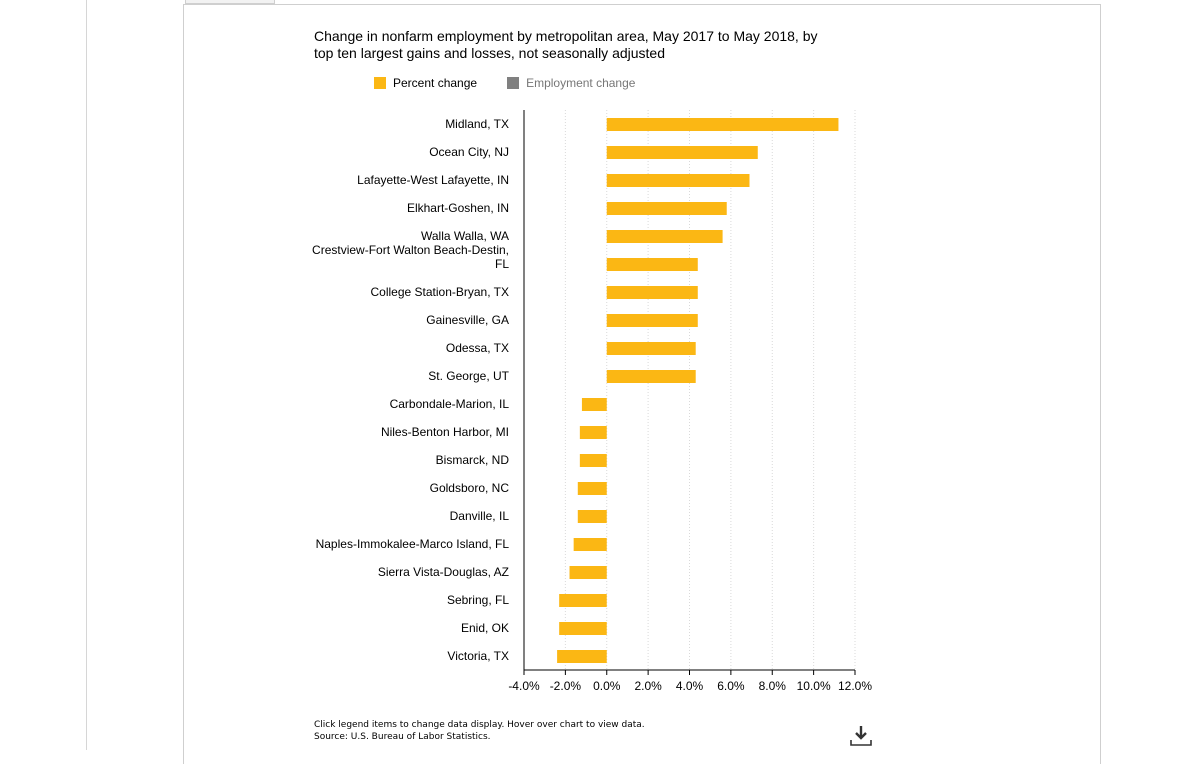 This screenshot has height=764, width=1192. I want to click on x-tick-label-3: 2.0%, so click(648, 686).